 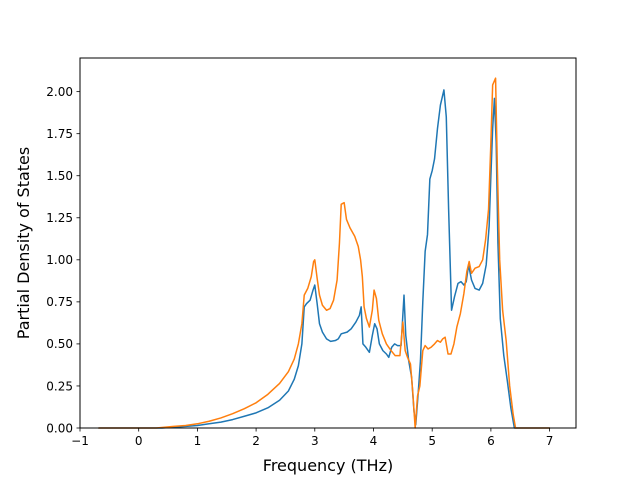 I want to click on y-tick-label: 1.00, so click(x=59, y=260).